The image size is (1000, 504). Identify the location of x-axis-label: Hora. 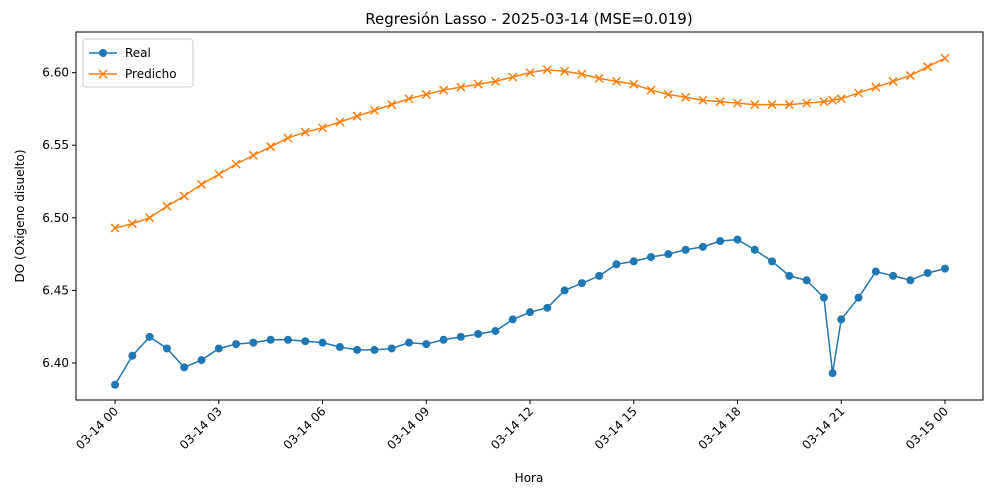
(529, 478).